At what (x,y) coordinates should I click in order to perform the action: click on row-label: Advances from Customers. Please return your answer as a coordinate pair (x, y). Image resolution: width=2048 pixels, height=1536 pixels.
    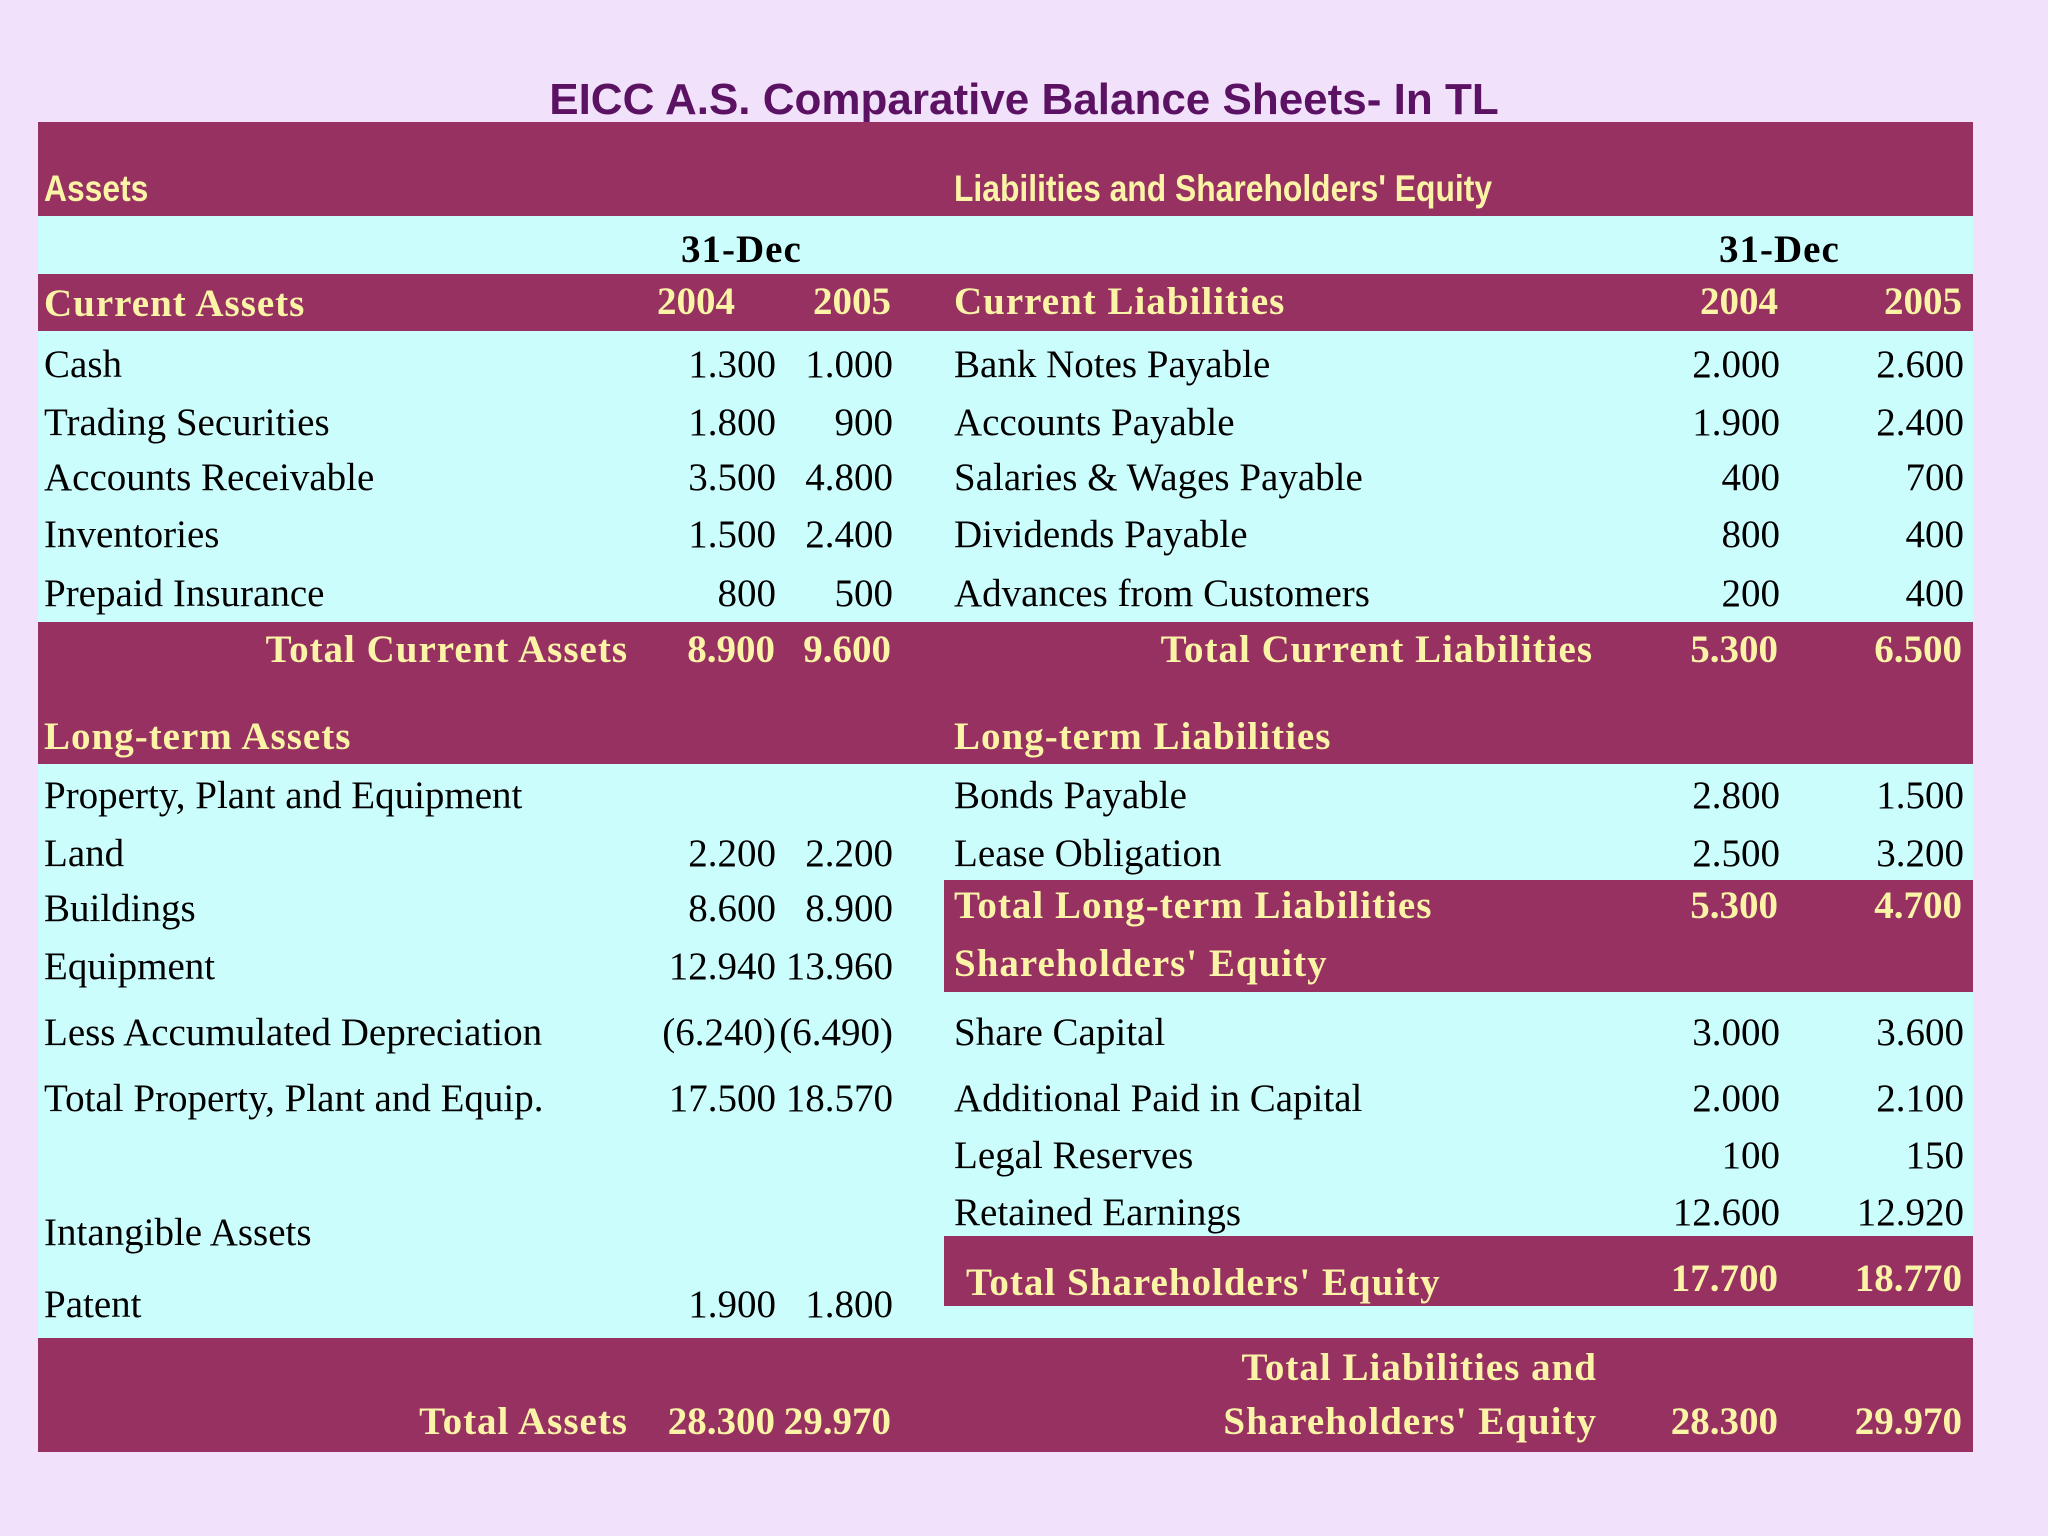
    Looking at the image, I should click on (1162, 593).